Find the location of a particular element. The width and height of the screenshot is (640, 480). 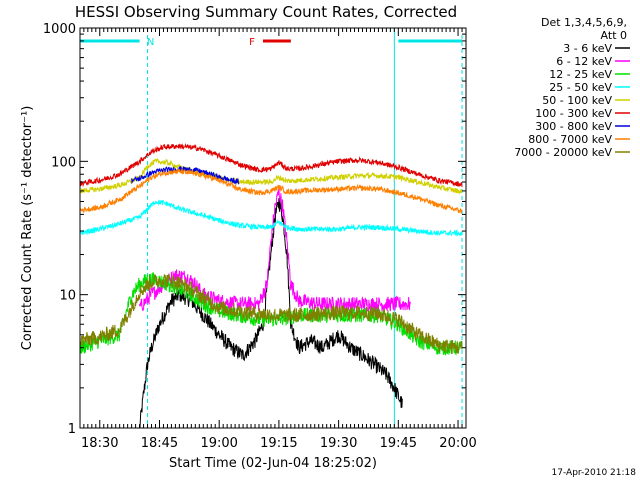

x-tick-label: 19:00 is located at coordinates (218, 443).